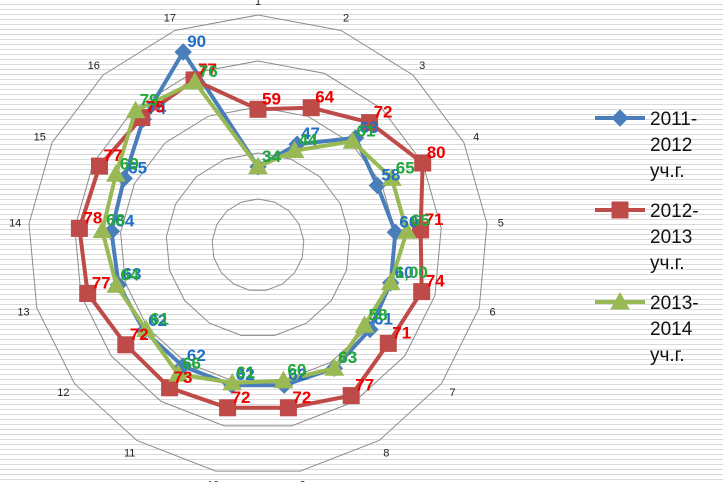  What do you see at coordinates (308, 140) in the screenshot?
I see `data-label: 44` at bounding box center [308, 140].